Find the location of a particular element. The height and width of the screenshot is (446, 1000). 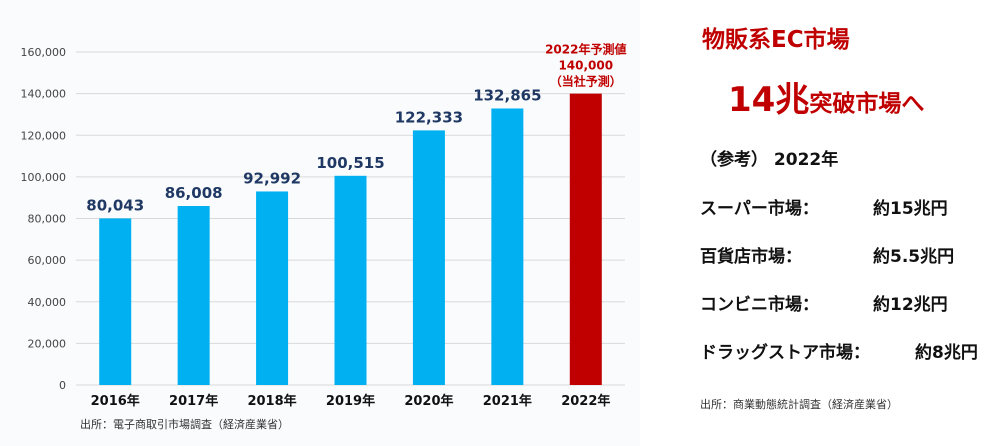

value-label: 100,515 is located at coordinates (350, 163).